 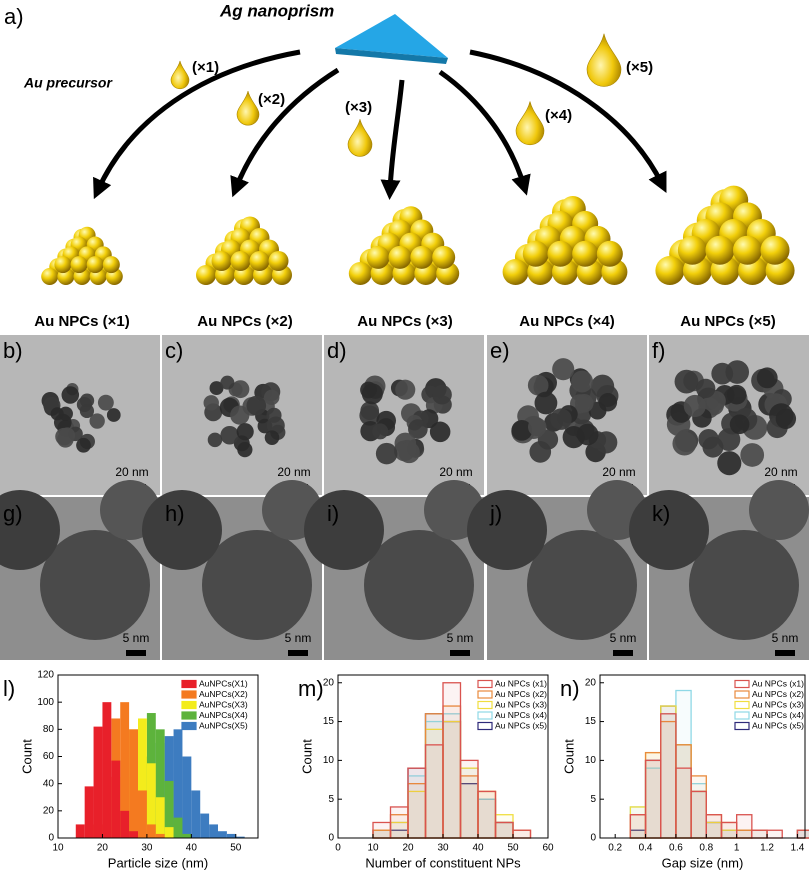 I want to click on ag-prism-edge, so click(x=391, y=56).